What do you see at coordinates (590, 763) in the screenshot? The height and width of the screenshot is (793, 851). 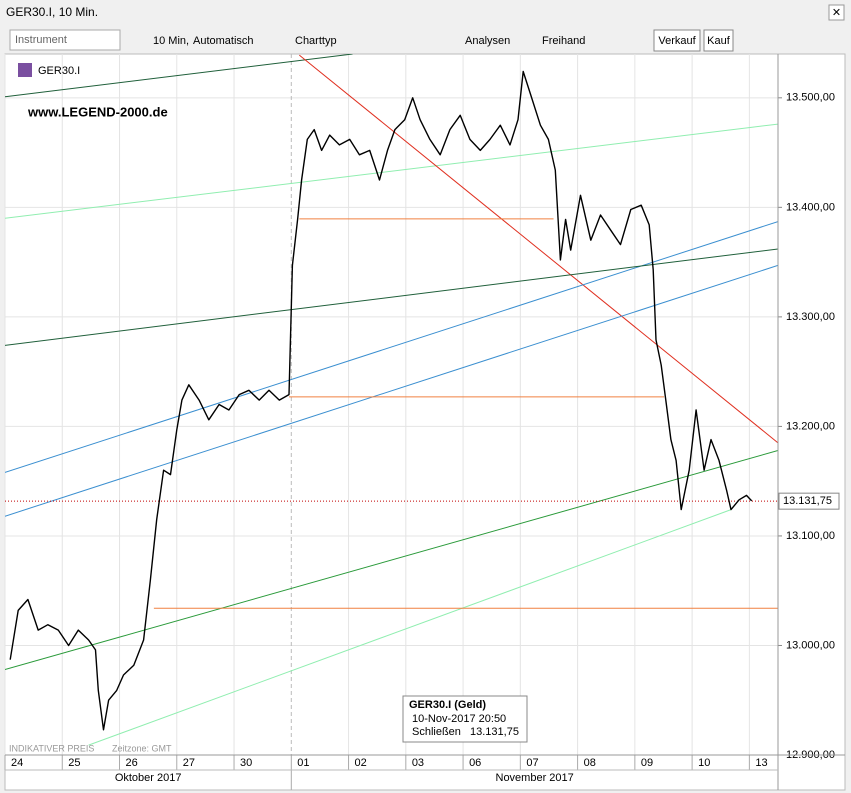 I see `x-tick-label: 08` at bounding box center [590, 763].